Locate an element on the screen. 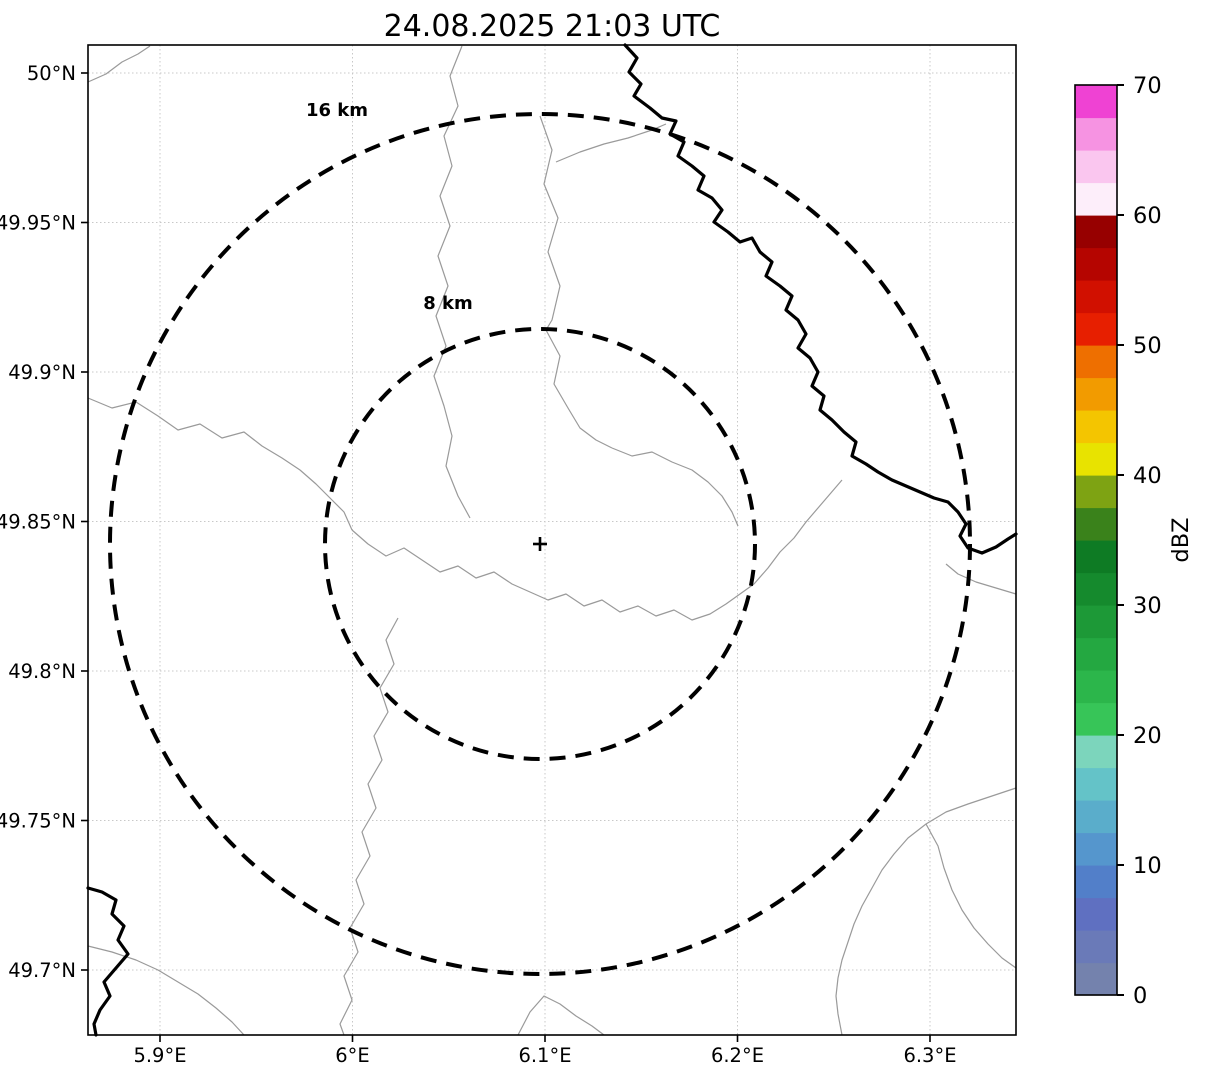 Image resolution: width=1207 pixels, height=1069 pixels. y-tick-label: 49.75°N is located at coordinates (38, 821).